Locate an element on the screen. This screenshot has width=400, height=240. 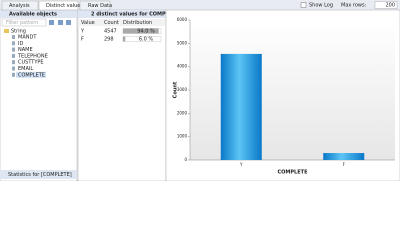
selection is located at coordinates (31, 74).